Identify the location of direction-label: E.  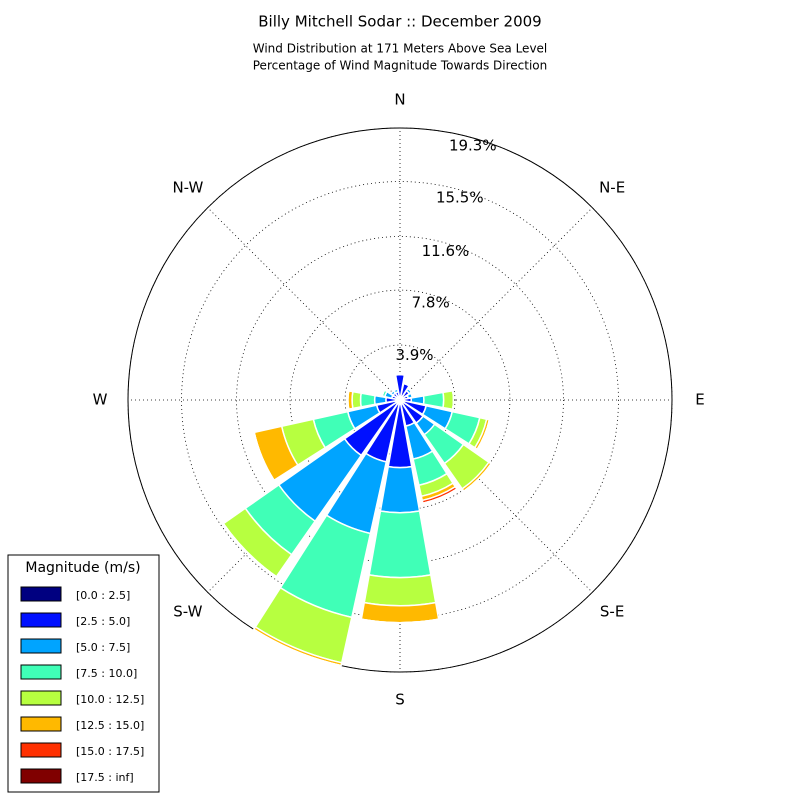
(699, 400).